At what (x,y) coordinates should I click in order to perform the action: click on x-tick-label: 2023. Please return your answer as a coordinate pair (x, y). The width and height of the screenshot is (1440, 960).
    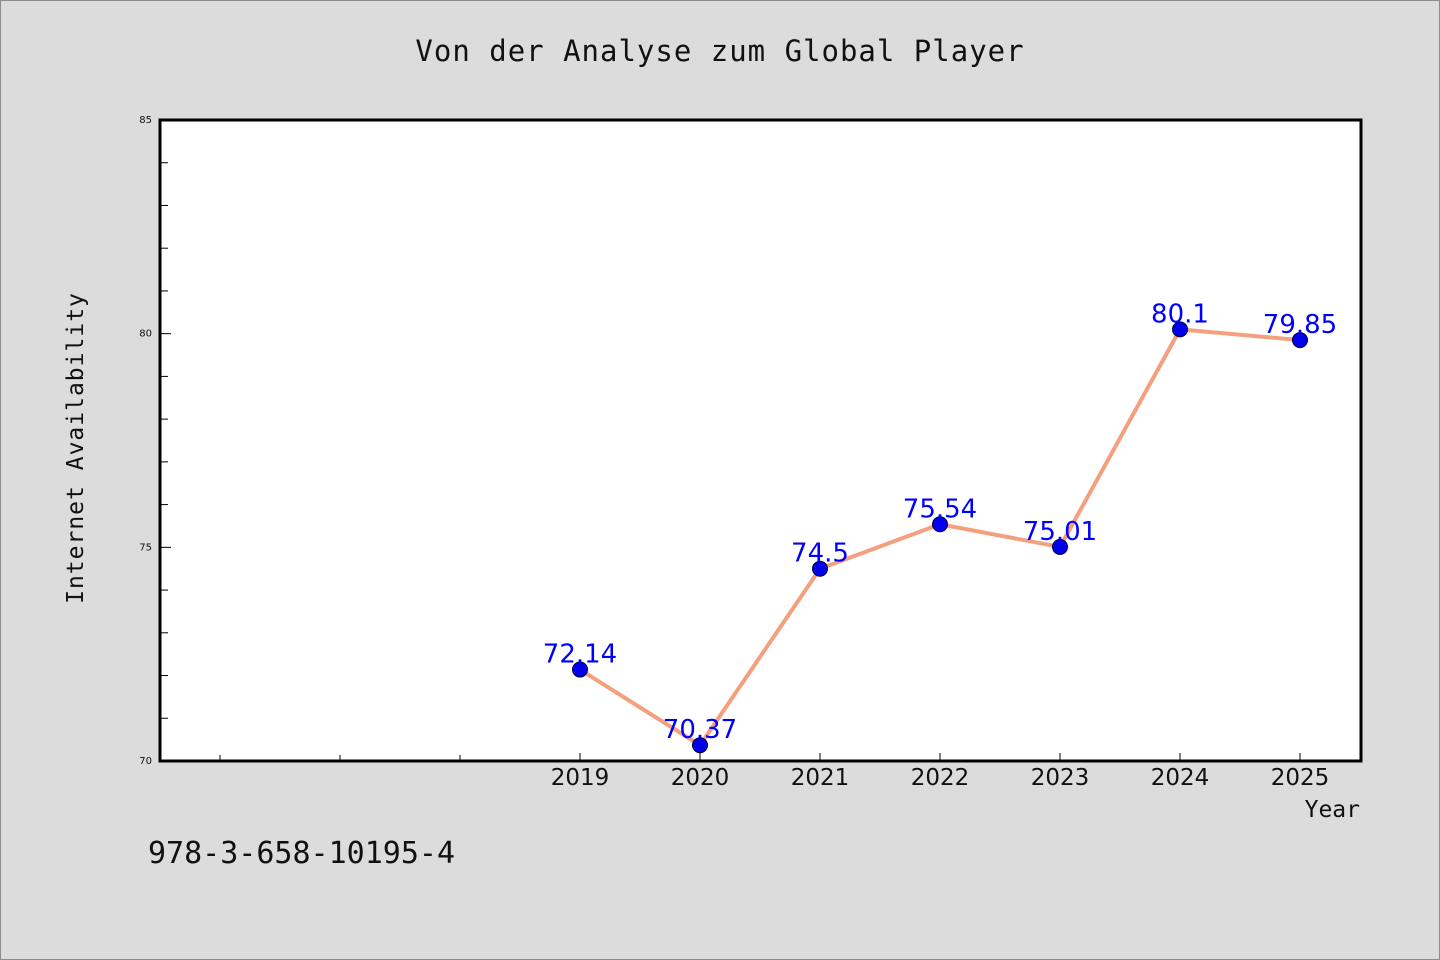
    Looking at the image, I should click on (1060, 778).